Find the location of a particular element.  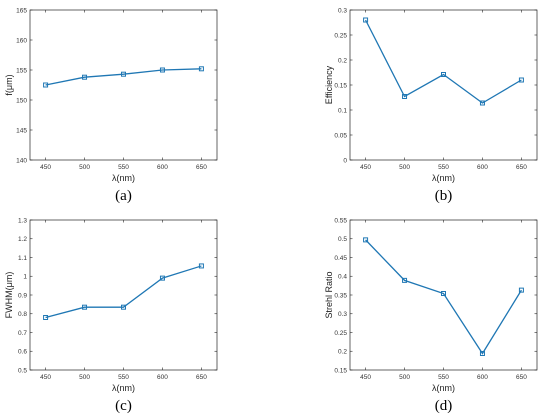

y-tick-label: 0.05 is located at coordinates (340, 135).